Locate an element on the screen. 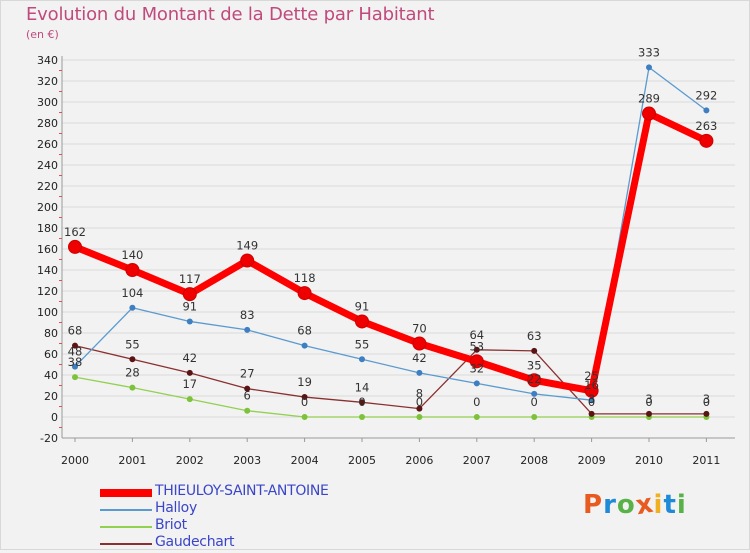 The height and width of the screenshot is (553, 750). data-label: 68 is located at coordinates (75, 331).